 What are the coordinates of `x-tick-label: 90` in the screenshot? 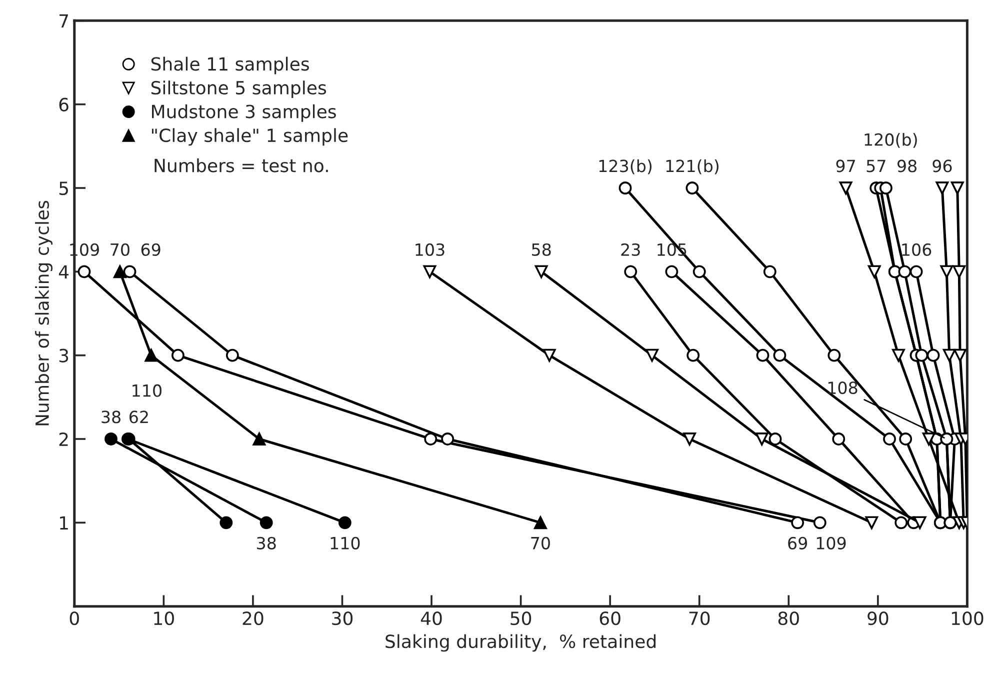 It's located at (878, 619).